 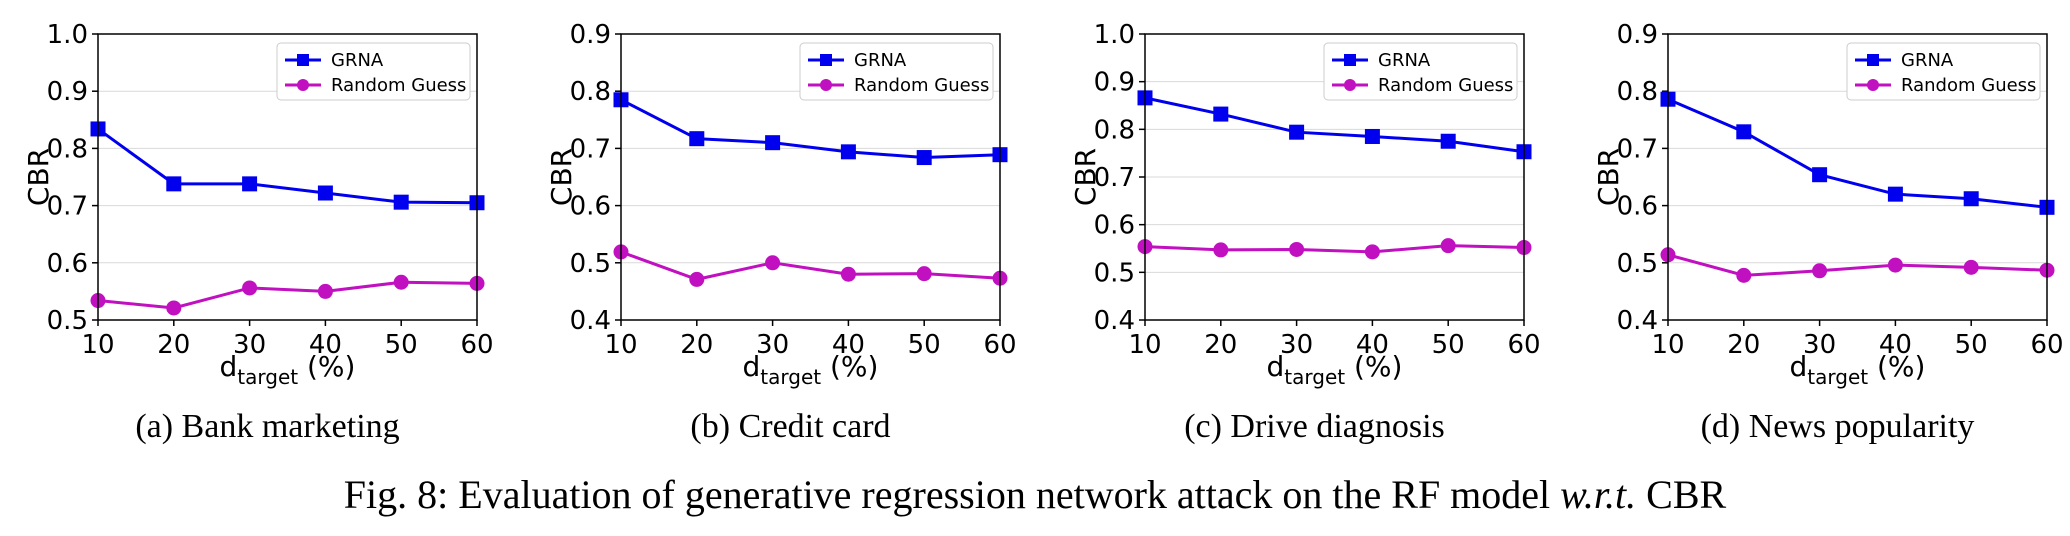 I want to click on subfigure-caption: (b) Credit card, so click(x=790, y=426).